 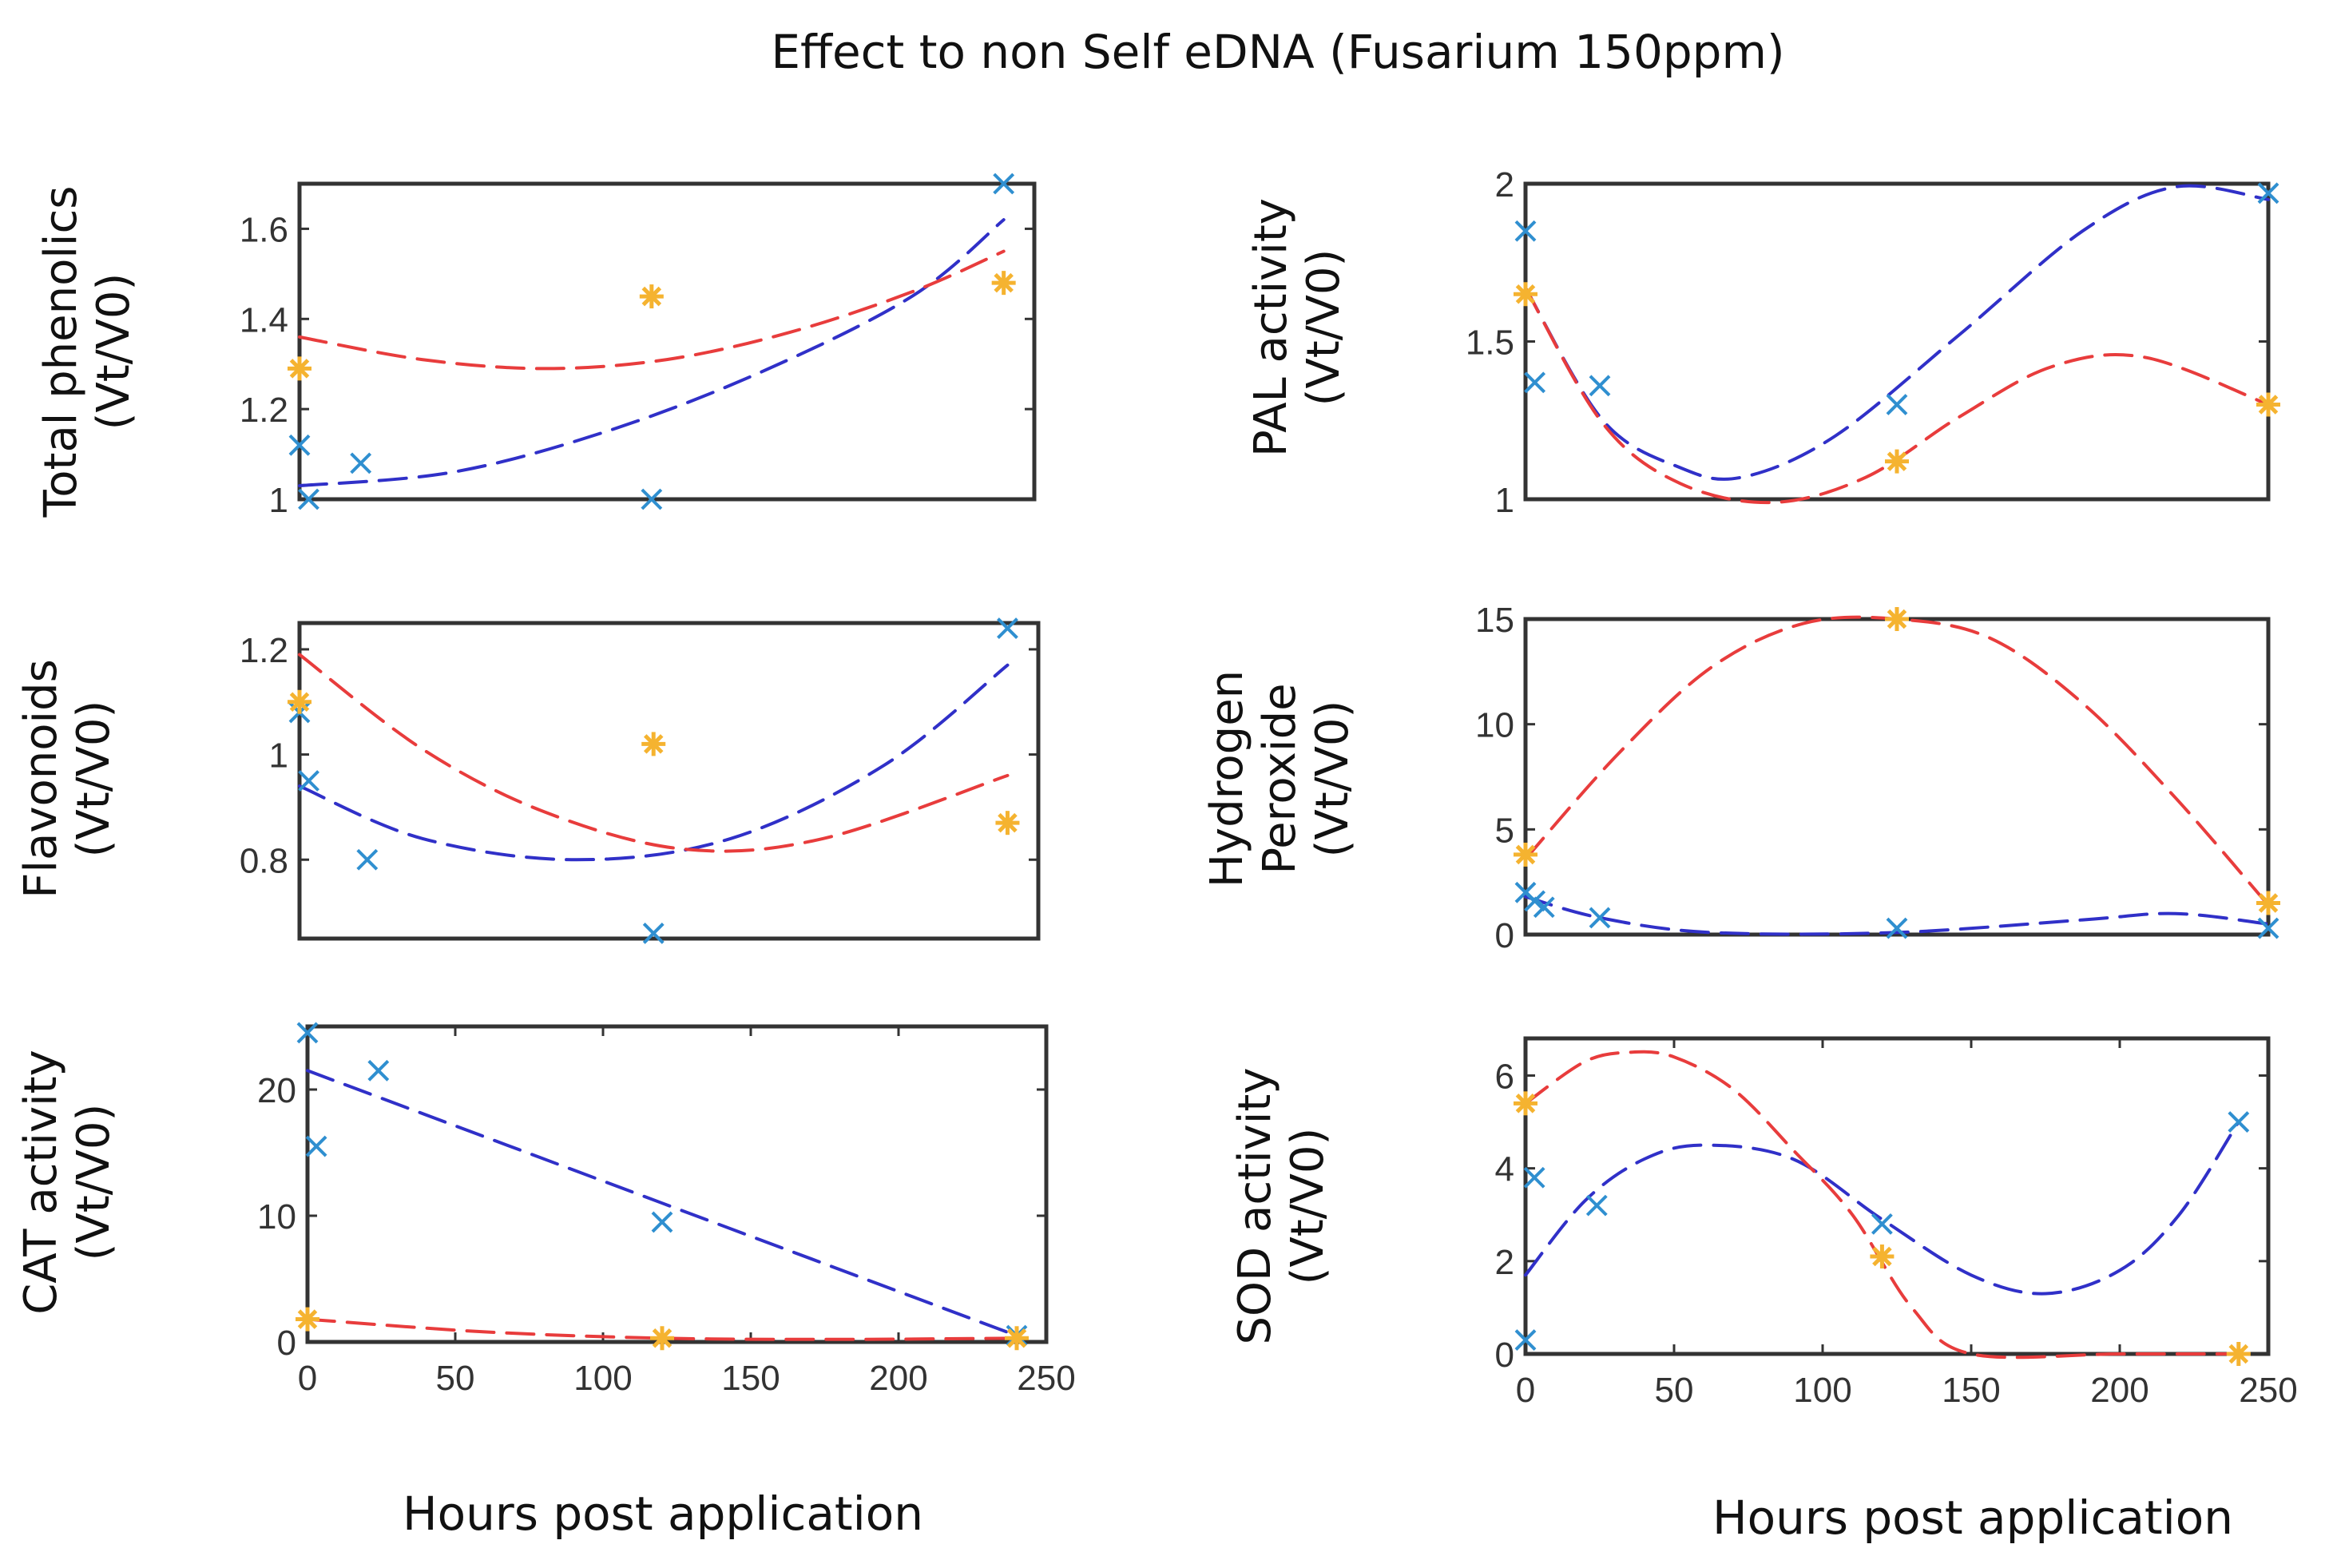 I want to click on y-tick-label: 6, so click(x=1505, y=1076).